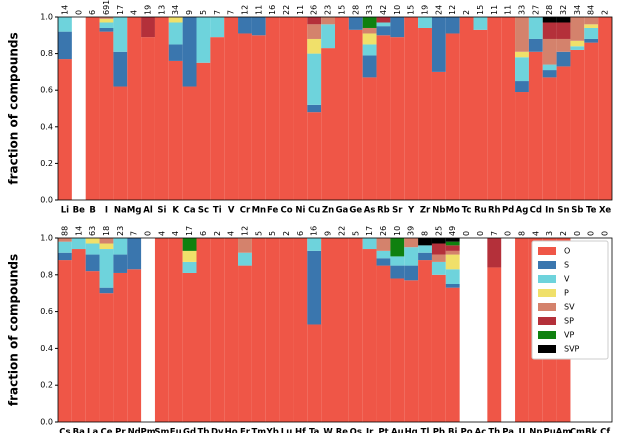  Describe the element at coordinates (508, 430) in the screenshot. I see `x-tick-label: Pa` at that location.